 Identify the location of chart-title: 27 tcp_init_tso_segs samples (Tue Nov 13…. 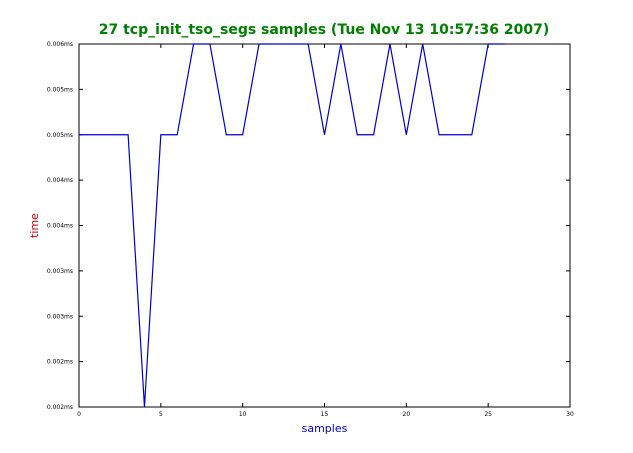
(324, 30).